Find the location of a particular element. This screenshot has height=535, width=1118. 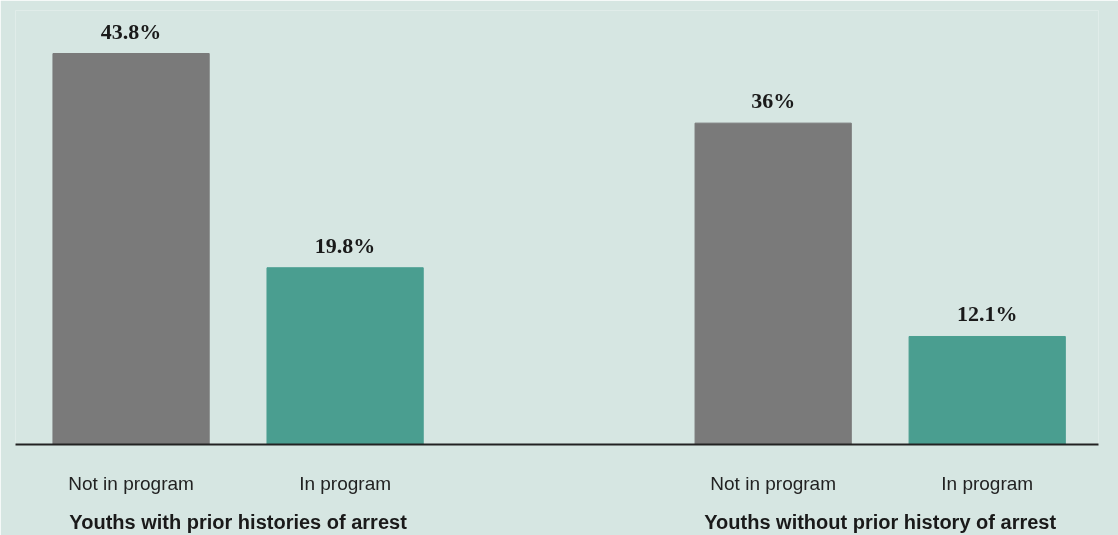

data-label: 12.1% is located at coordinates (987, 314).